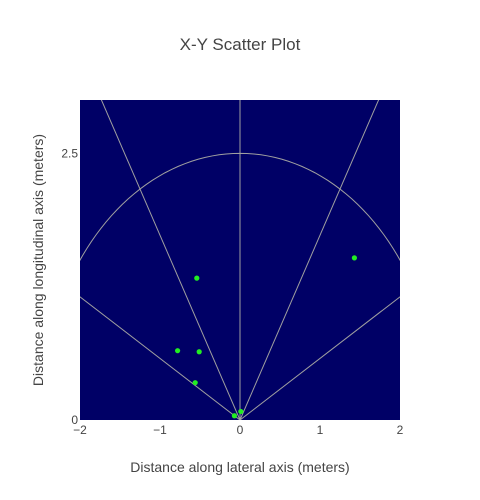 This screenshot has width=480, height=500. I want to click on x-tick-label: 0, so click(240, 430).